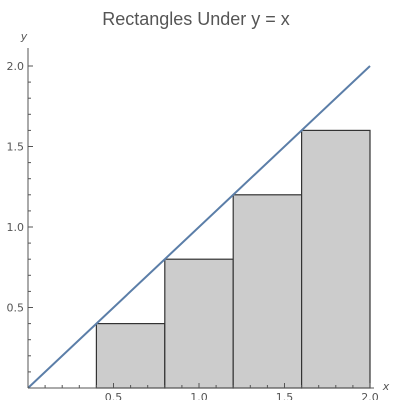 The width and height of the screenshot is (393, 400). I want to click on x-ticks-layer: 0.5 1.0 1.5 2.0, so click(211, 391).